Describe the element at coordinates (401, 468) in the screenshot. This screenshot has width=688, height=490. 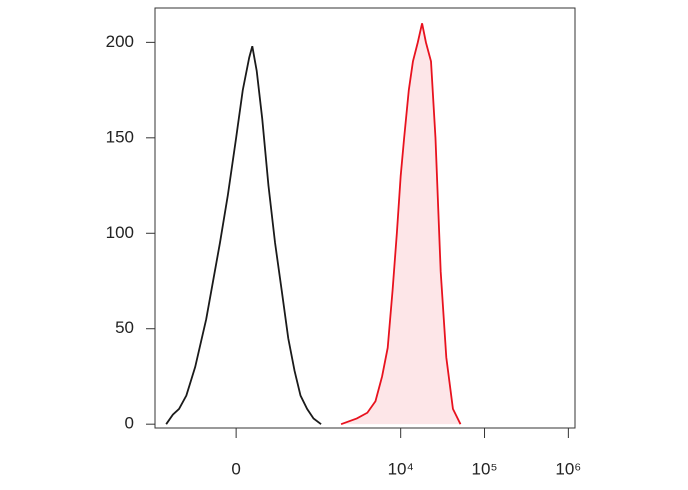
I see `x-tick-label: 10⁴` at that location.